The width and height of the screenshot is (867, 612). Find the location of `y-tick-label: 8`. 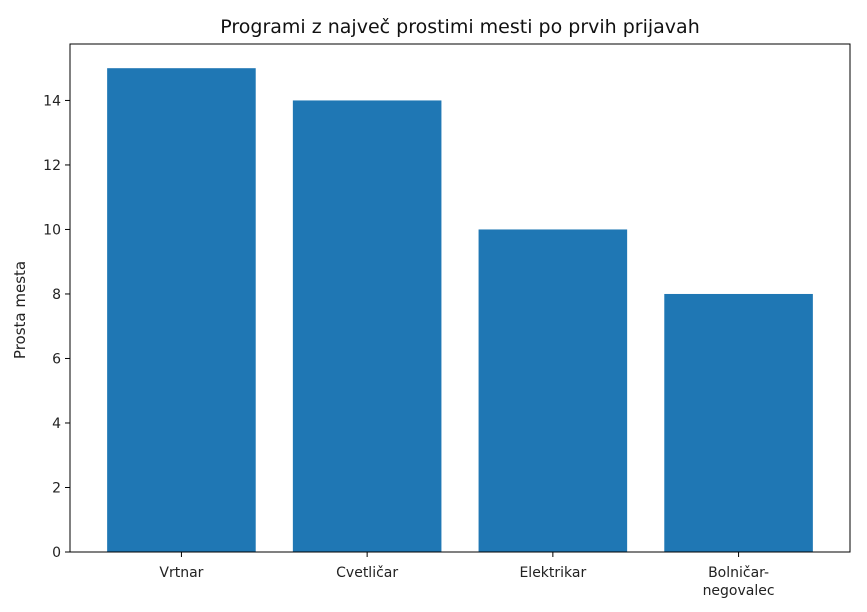

y-tick-label: 8 is located at coordinates (56, 295).